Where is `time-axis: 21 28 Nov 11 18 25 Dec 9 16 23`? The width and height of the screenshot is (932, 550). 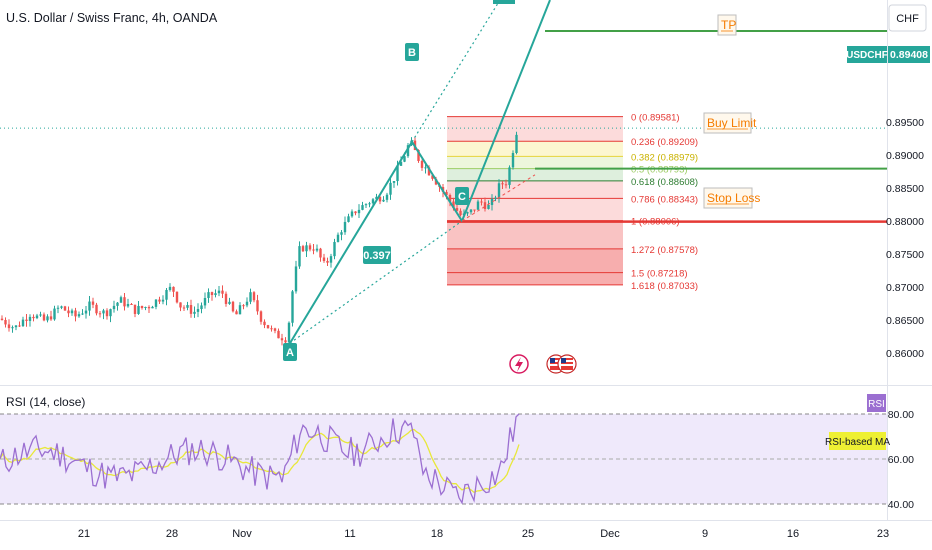 time-axis: 21 28 Nov 11 18 25 Dec 9 16 23 is located at coordinates (483, 534).